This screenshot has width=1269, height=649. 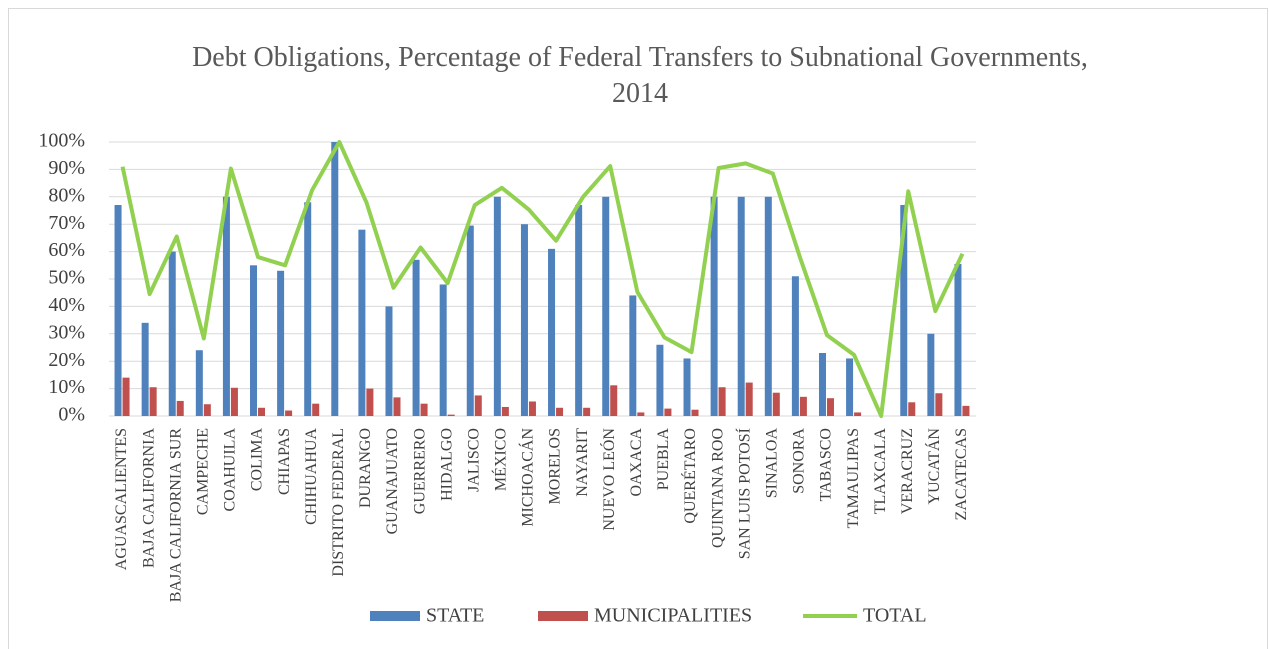 I want to click on x-tick-label: GUANAJUATO, so click(x=392, y=481).